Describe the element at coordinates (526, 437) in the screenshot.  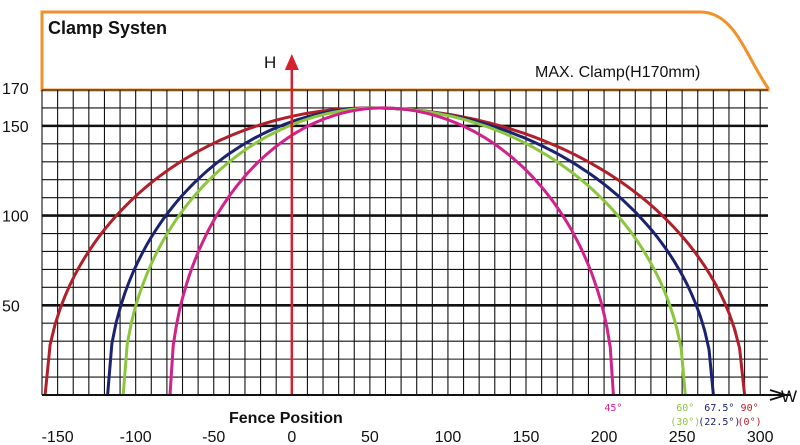
I see `x-tick-label: 150` at that location.